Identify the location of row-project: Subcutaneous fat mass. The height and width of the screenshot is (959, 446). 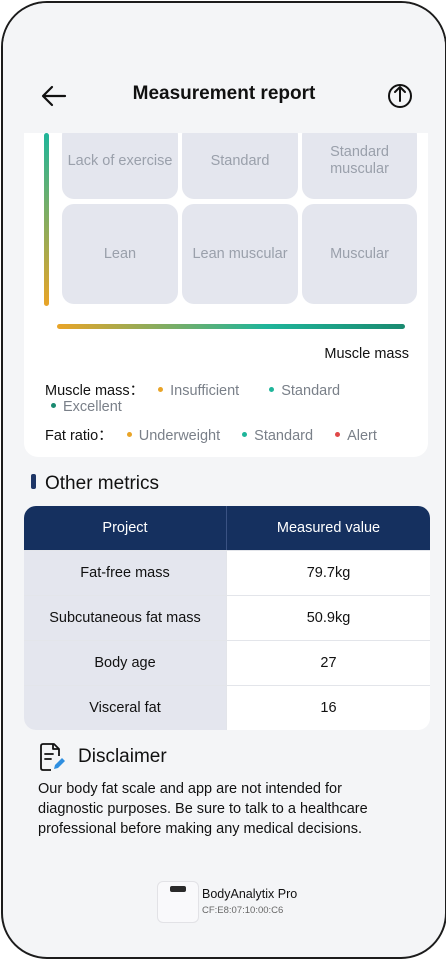
(125, 618).